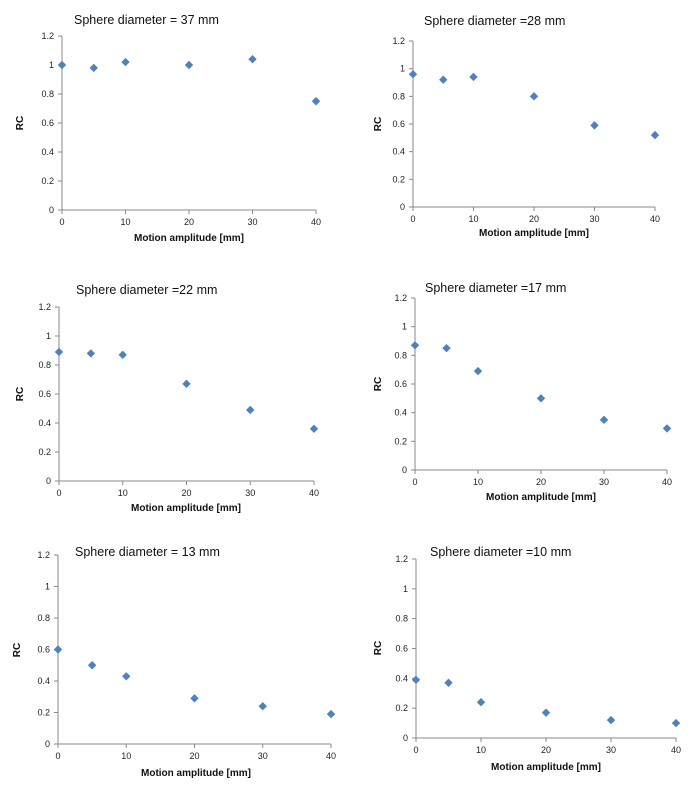 The image size is (690, 792). What do you see at coordinates (146, 20) in the screenshot?
I see `chart-title: Sphere diameter = 37 mm` at bounding box center [146, 20].